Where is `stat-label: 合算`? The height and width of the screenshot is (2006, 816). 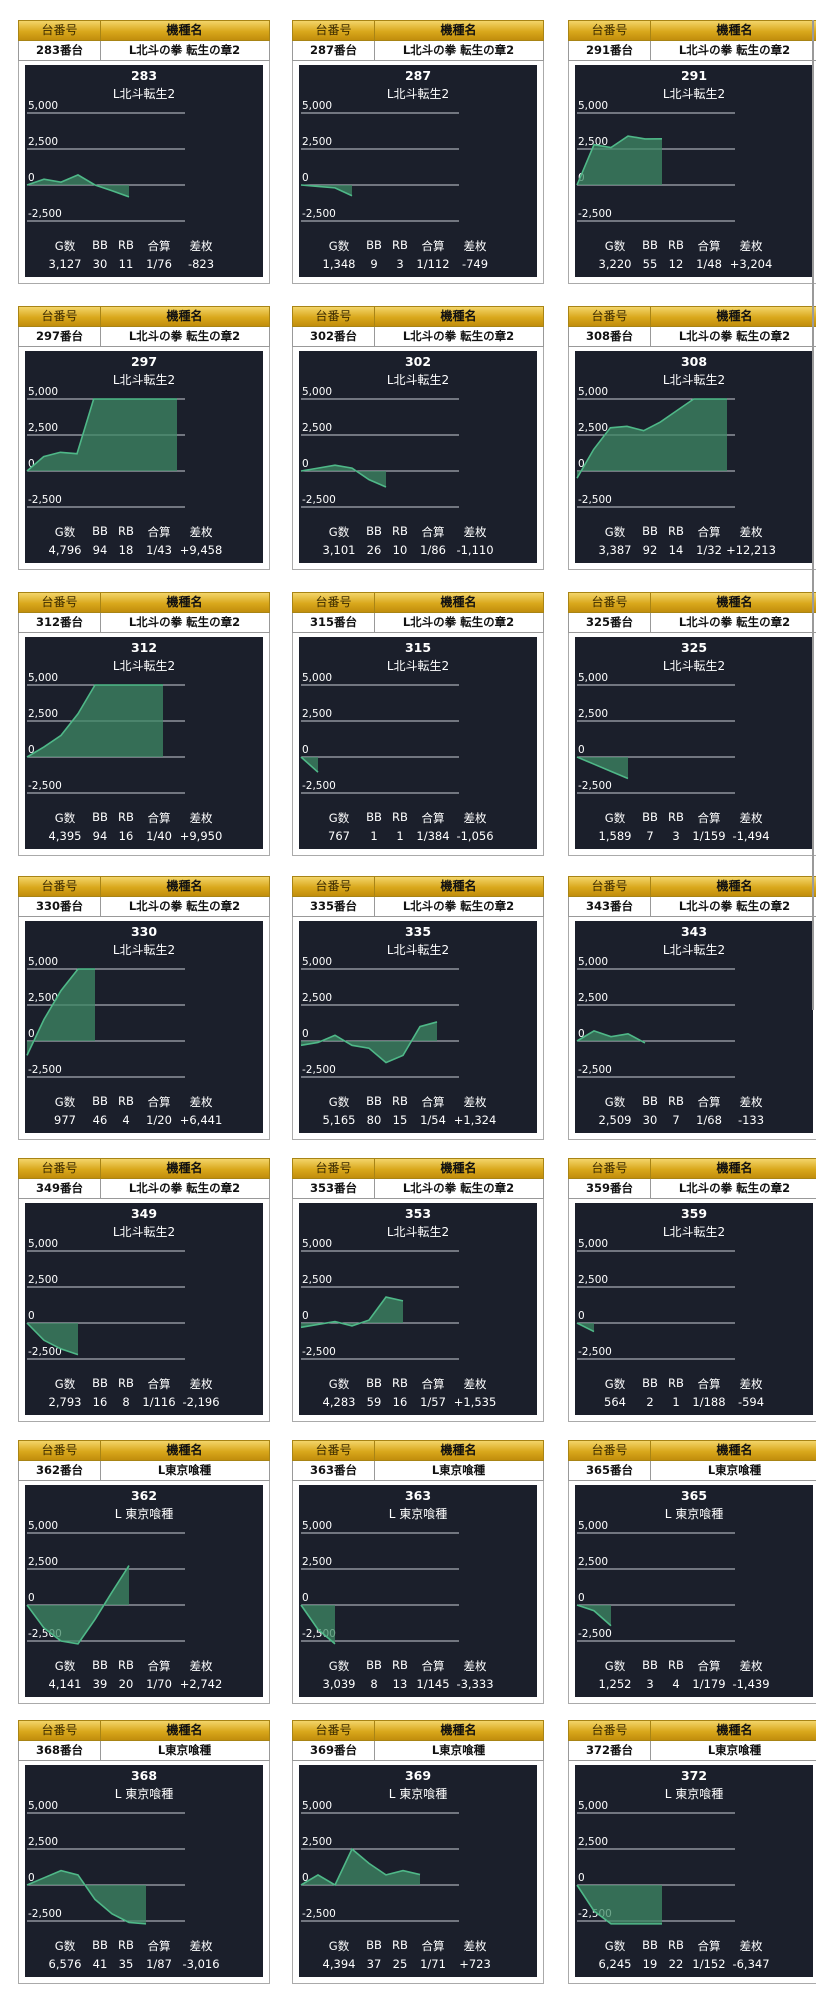 stat-label: 合算 is located at coordinates (709, 246).